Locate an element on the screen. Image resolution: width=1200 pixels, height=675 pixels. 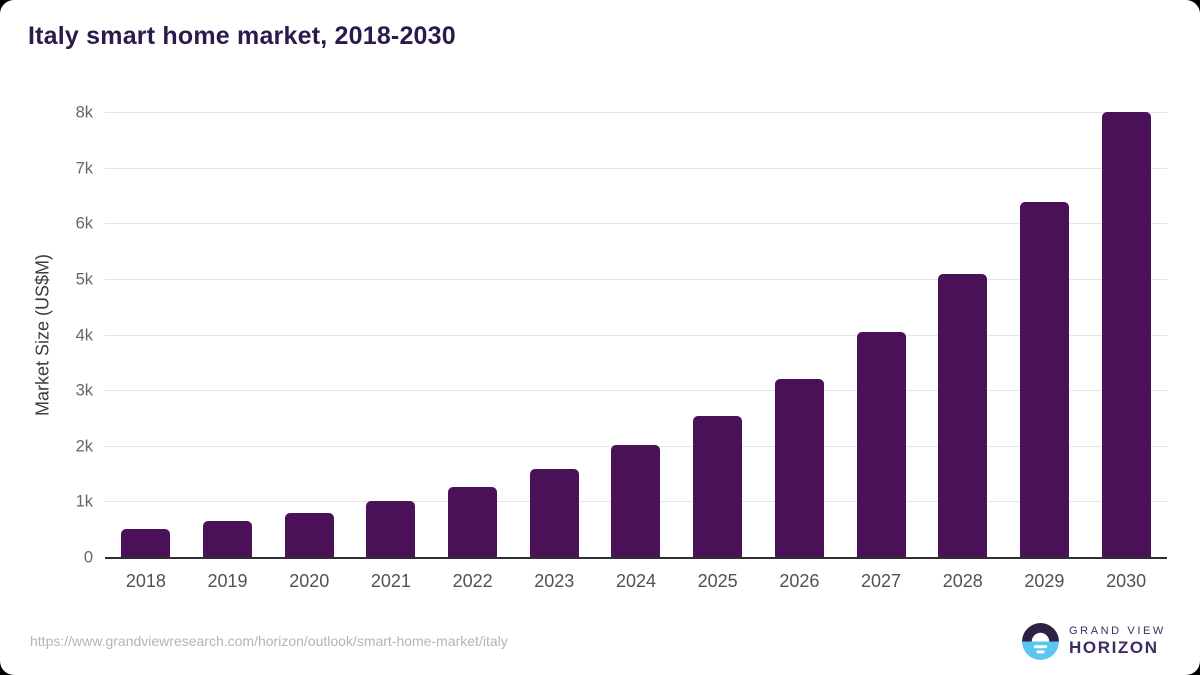
x-tick-label: 2030 is located at coordinates (1126, 581).